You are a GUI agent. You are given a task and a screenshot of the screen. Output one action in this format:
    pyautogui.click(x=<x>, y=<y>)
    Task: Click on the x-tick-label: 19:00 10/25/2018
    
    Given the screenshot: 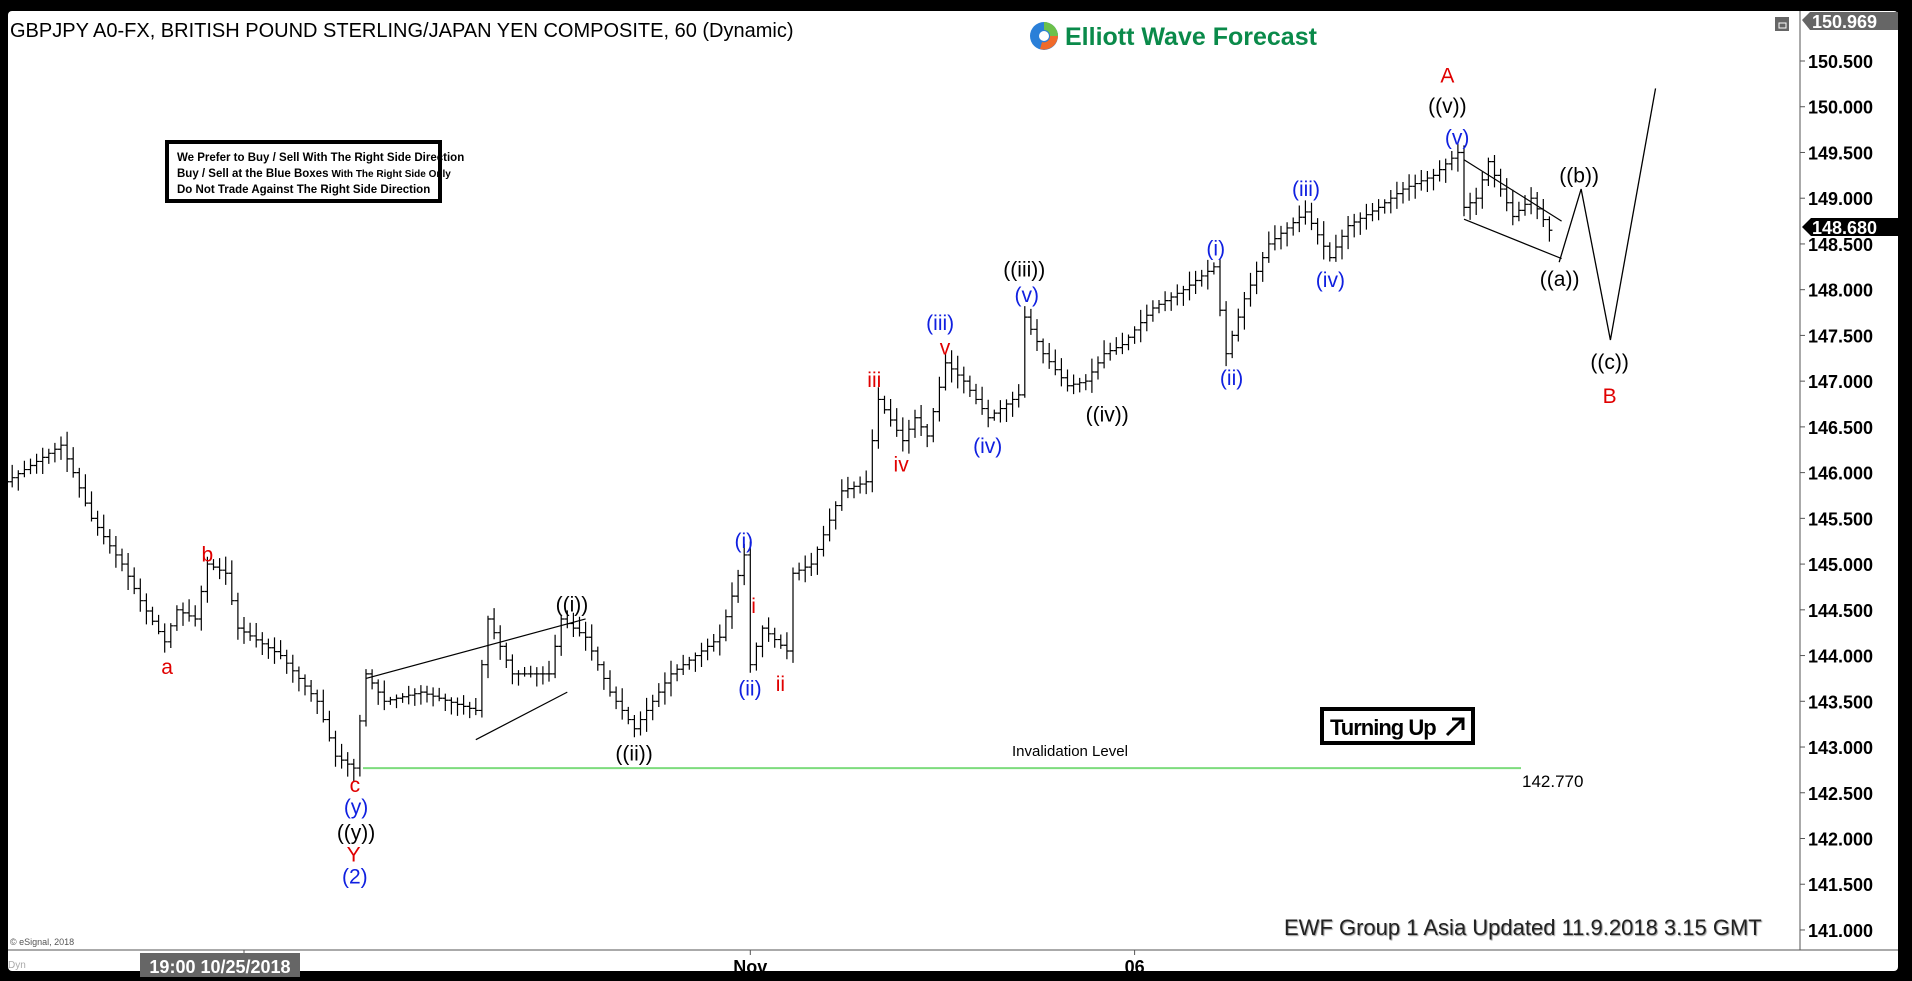 What is the action you would take?
    pyautogui.click(x=219, y=967)
    